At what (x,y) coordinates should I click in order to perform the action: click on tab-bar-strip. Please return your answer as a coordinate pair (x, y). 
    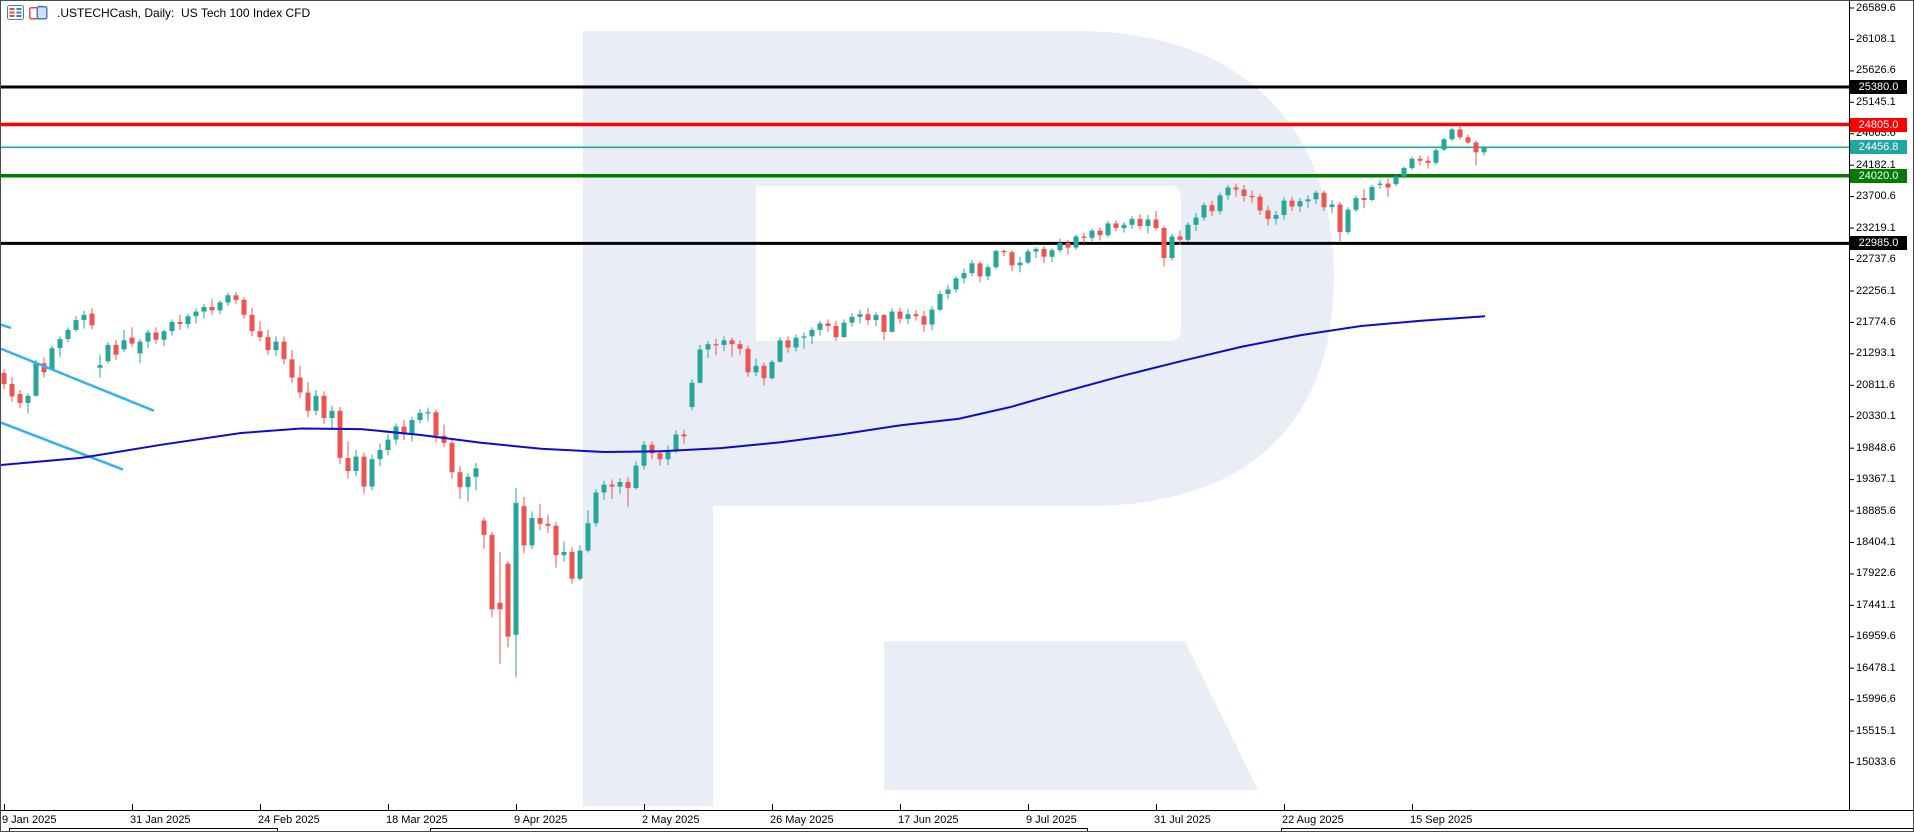
    Looking at the image, I should click on (957, 829).